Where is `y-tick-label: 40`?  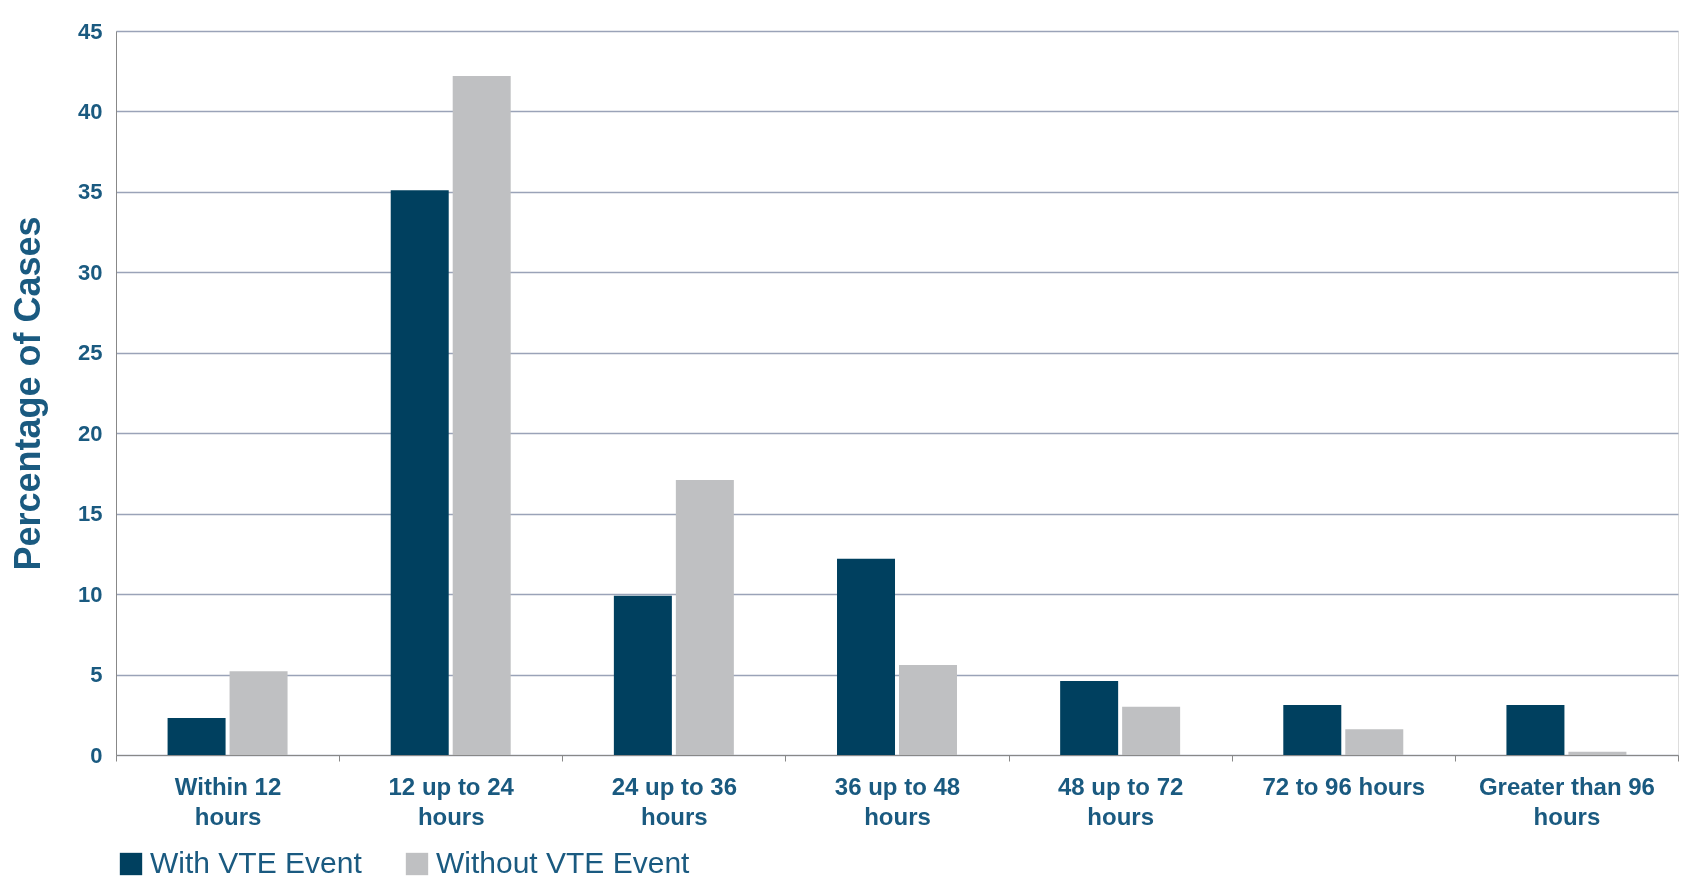 y-tick-label: 40 is located at coordinates (90, 111).